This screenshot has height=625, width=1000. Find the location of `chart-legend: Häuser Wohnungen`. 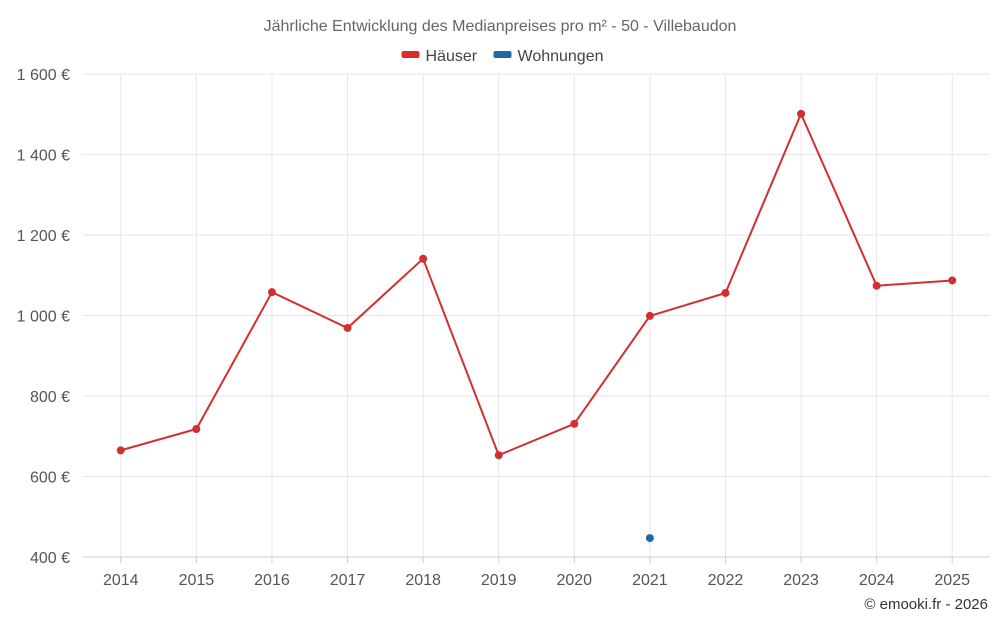

chart-legend: Häuser Wohnungen is located at coordinates (502, 56).